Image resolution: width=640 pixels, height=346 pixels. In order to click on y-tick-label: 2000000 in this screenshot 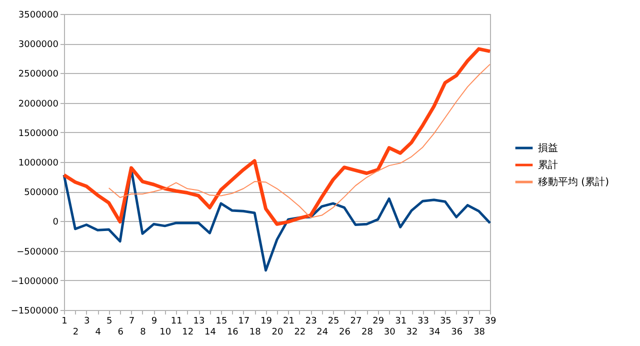, I will do `click(38, 104)`.